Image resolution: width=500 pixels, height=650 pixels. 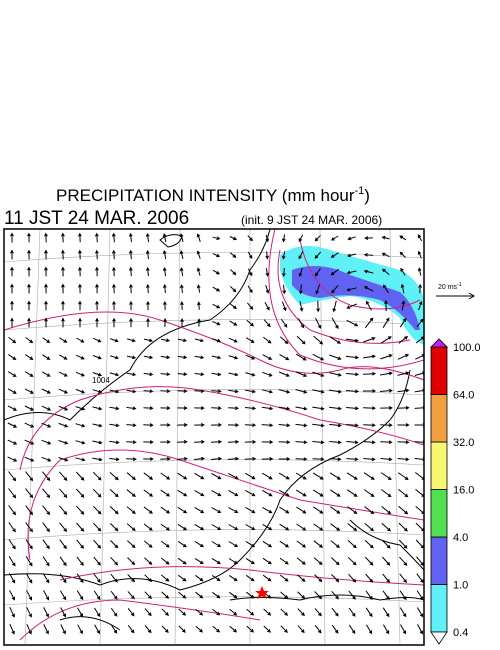 I want to click on colorbar-band, so click(x=439, y=418).